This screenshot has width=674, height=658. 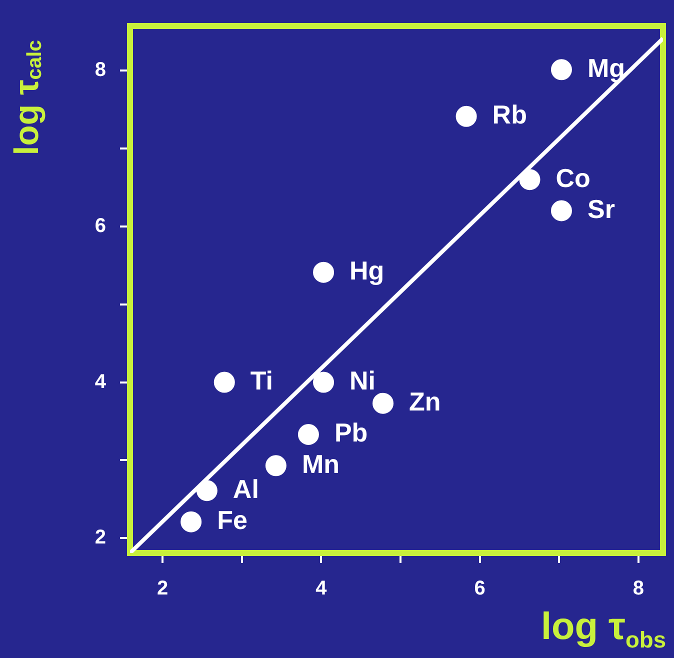 What do you see at coordinates (262, 380) in the screenshot?
I see `annotation: Ti` at bounding box center [262, 380].